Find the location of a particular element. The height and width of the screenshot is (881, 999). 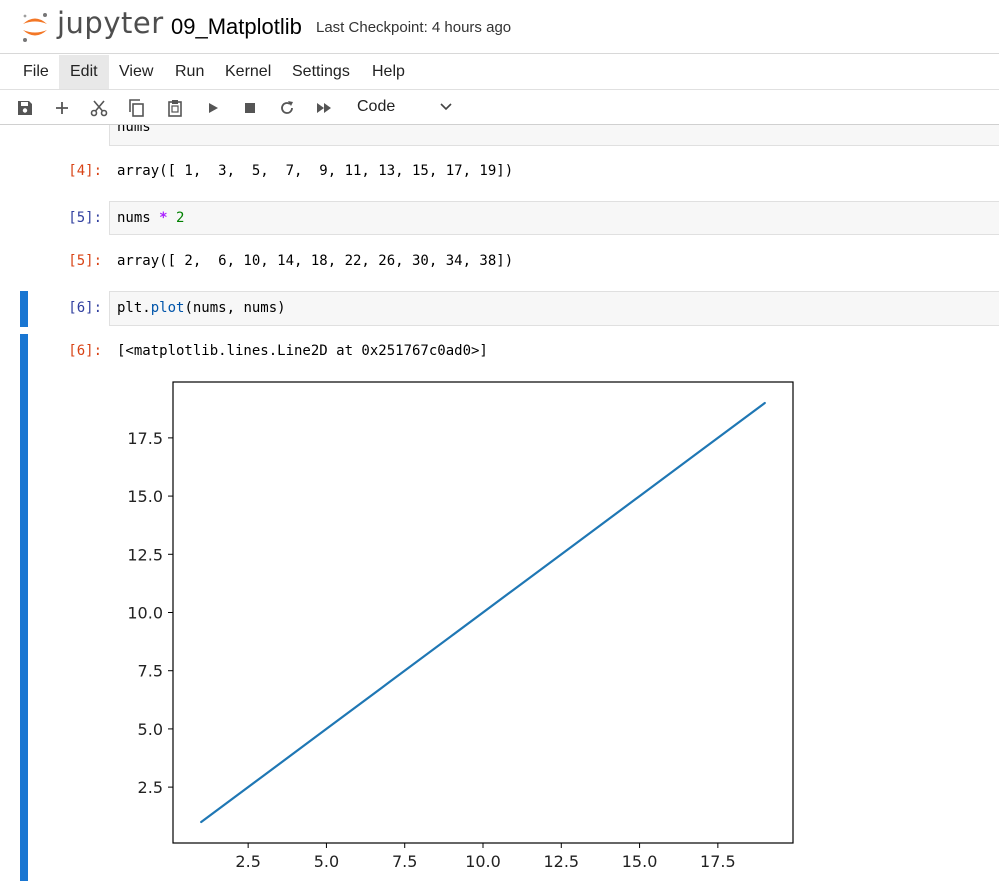

output-prompt-4: [4]: is located at coordinates (85, 171).